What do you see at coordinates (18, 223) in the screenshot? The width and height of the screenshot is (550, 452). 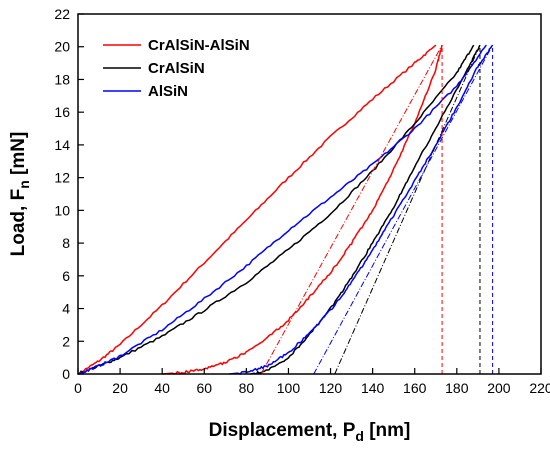 I see `y-axis-title-main: Load, F` at bounding box center [18, 223].